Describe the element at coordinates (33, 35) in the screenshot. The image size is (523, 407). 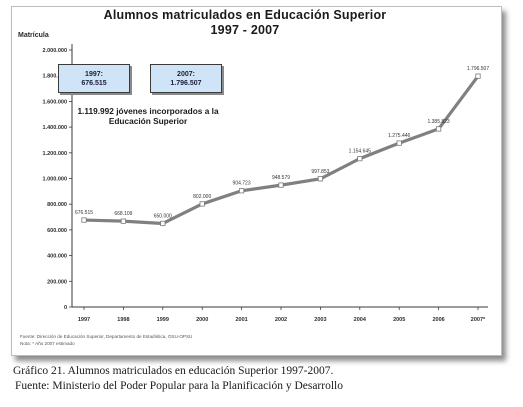
I see `y-axis-label: Matrícula` at that location.